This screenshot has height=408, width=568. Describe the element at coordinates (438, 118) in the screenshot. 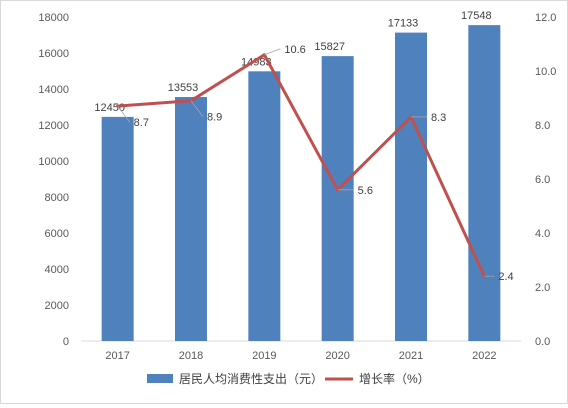

I see `line-value-label: 8.3` at that location.